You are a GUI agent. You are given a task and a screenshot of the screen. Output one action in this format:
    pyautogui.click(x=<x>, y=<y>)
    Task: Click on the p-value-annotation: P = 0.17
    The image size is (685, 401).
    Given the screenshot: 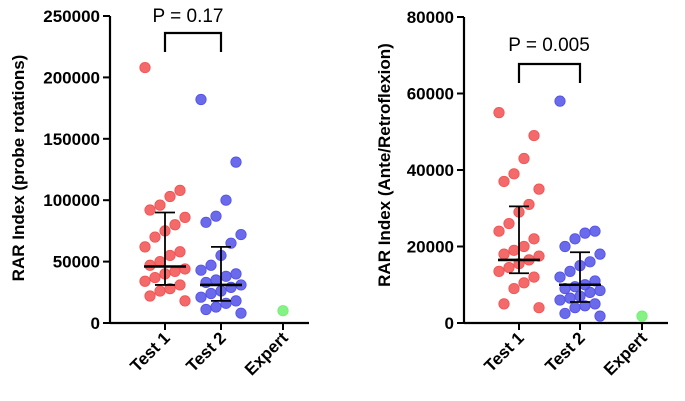 What is the action you would take?
    pyautogui.click(x=188, y=16)
    